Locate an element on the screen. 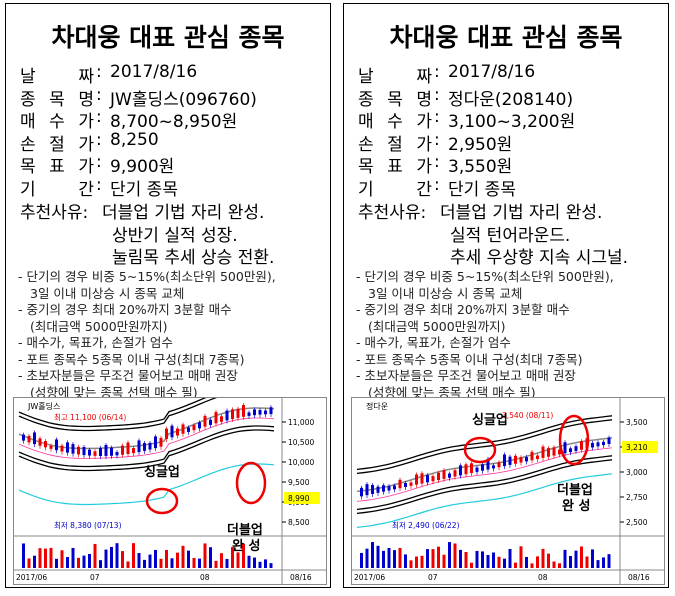 Image resolution: width=675 pixels, height=596 pixels. note: - 중기의 경우 최대 20%까지 3분할 매수 is located at coordinates (463, 309).